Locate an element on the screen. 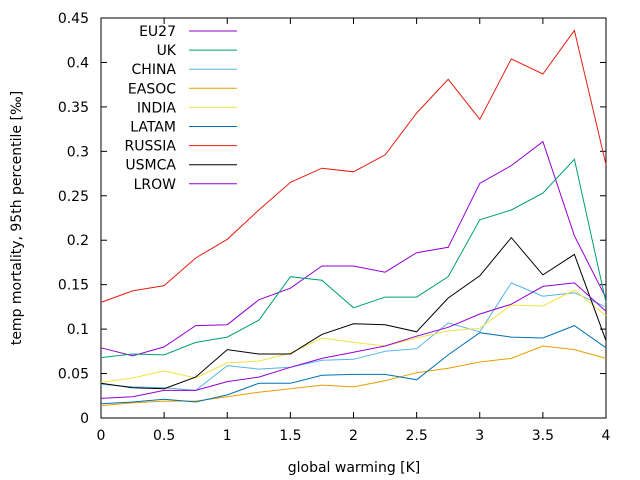 This screenshot has height=480, width=640. x-tick-label: 2.5 is located at coordinates (416, 436).